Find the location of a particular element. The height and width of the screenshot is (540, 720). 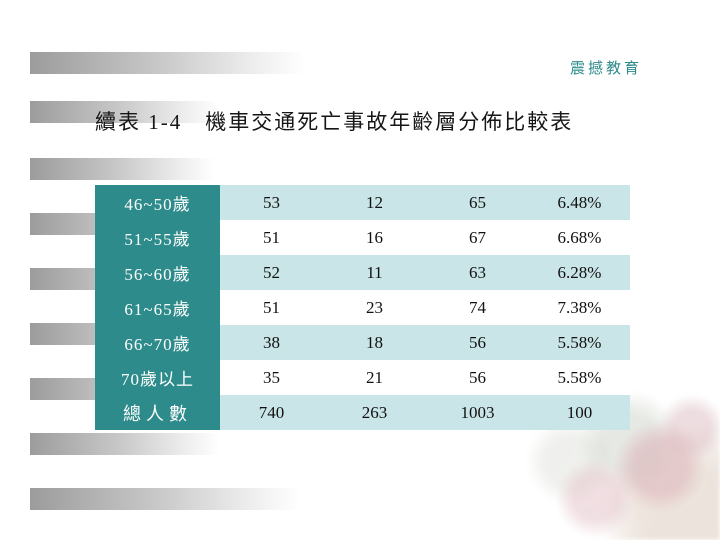

table-cell: 7.38% is located at coordinates (579, 307).